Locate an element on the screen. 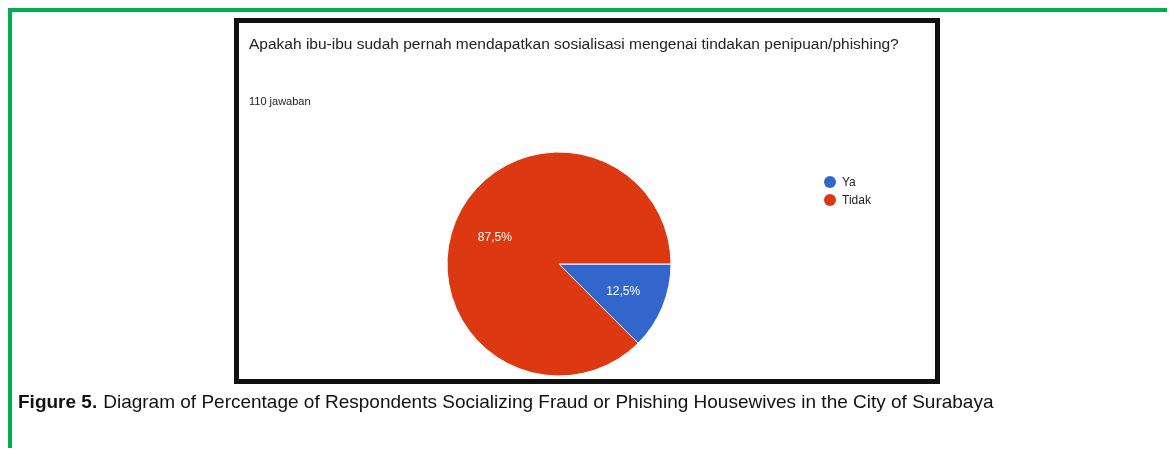 This screenshot has width=1175, height=454. chart-title: Apakah ibu-ibu sudah pernah mendapatkan sosialisasi mengenai tindakan penipuan/phishing? is located at coordinates (574, 44).